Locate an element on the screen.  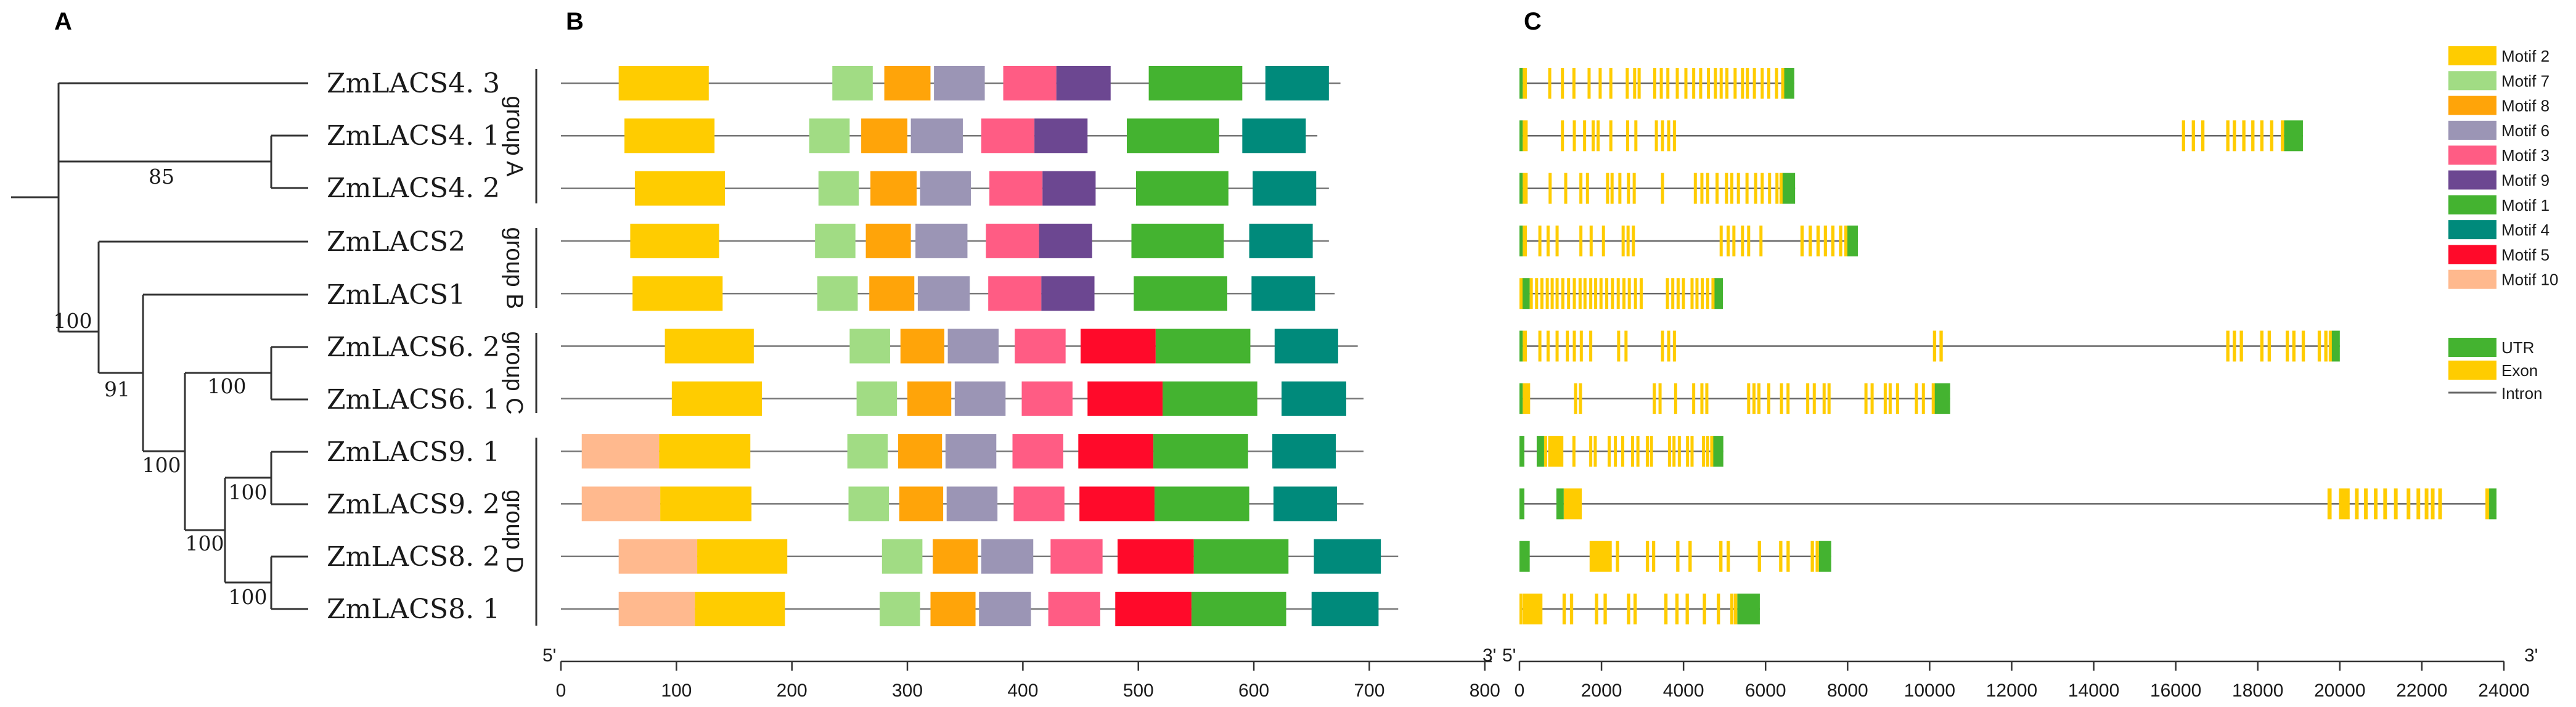
gene-axis-tick-label: 10000 is located at coordinates (1929, 690).